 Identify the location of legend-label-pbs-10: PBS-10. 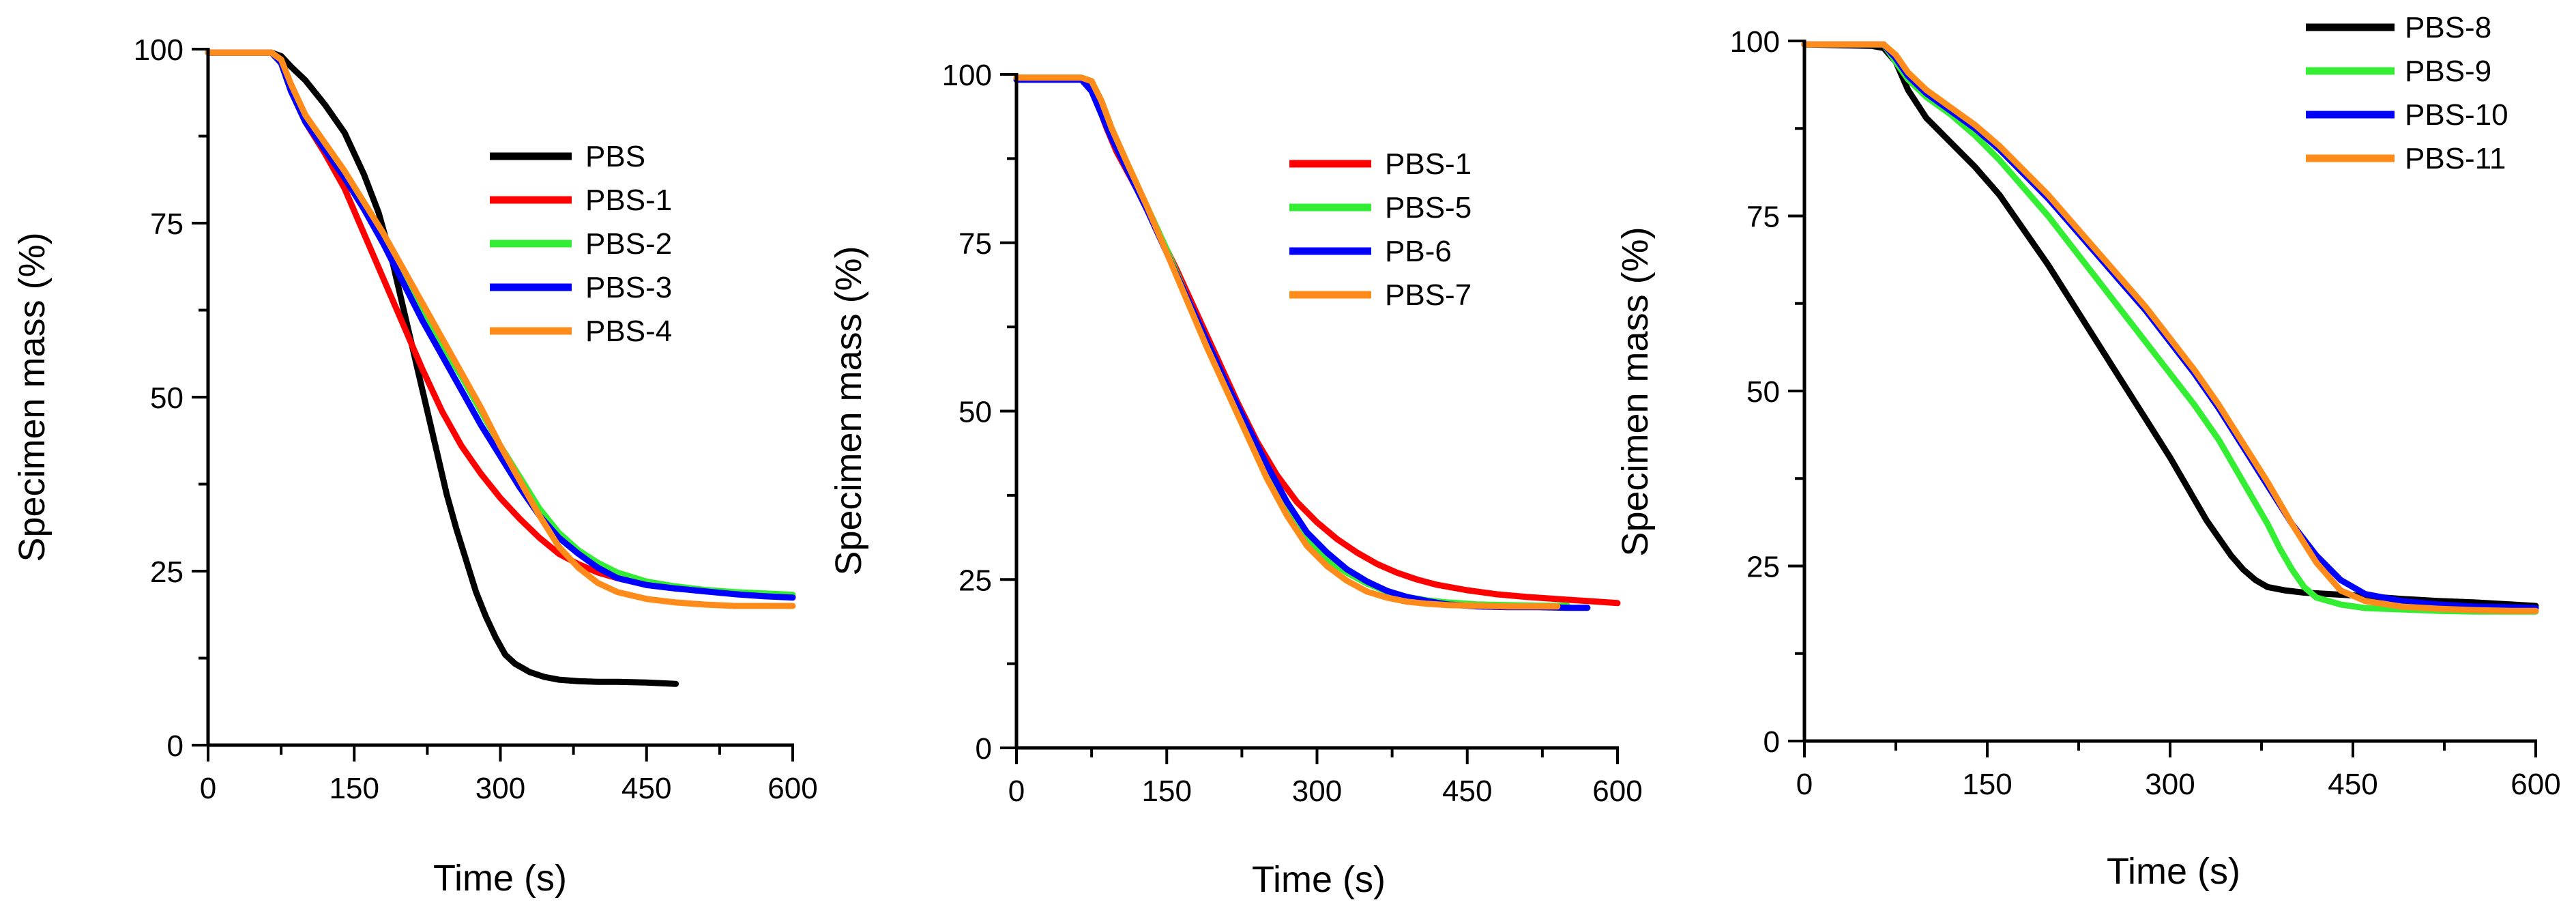
(2456, 115).